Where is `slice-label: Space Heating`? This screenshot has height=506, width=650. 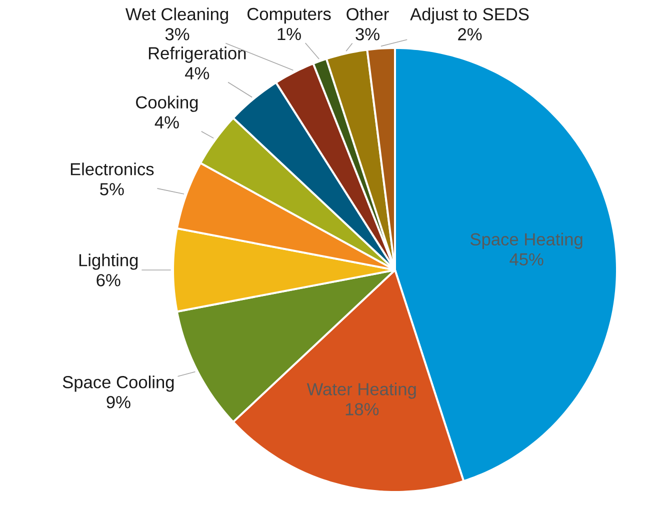
slice-label: Space Heating is located at coordinates (526, 240).